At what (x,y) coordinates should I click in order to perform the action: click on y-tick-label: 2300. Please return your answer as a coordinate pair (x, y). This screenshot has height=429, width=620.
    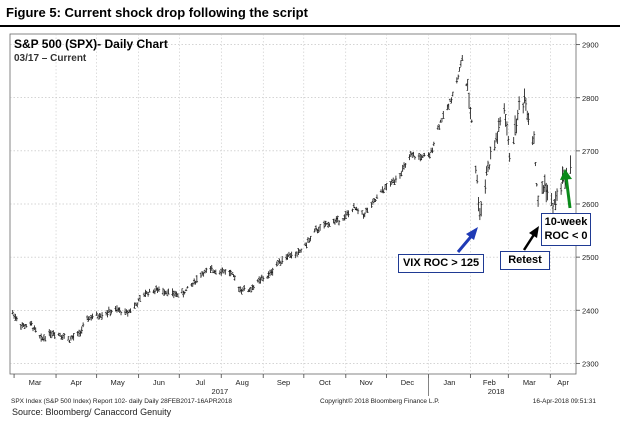
    Looking at the image, I should click on (590, 363).